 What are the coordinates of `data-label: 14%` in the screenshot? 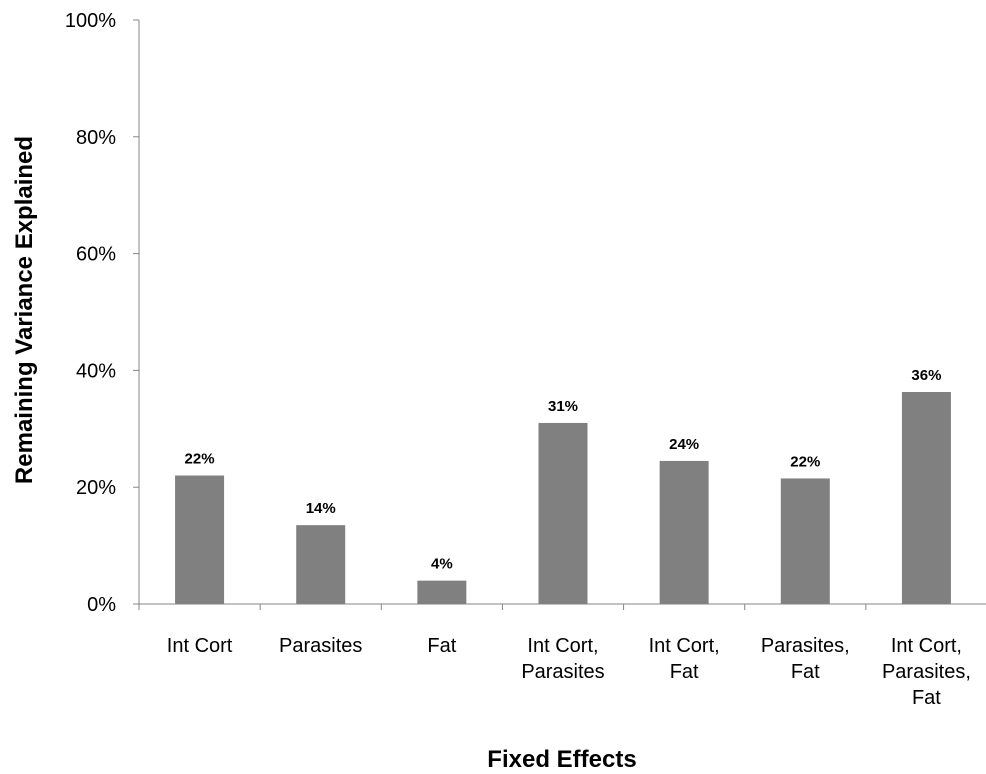 It's located at (321, 508).